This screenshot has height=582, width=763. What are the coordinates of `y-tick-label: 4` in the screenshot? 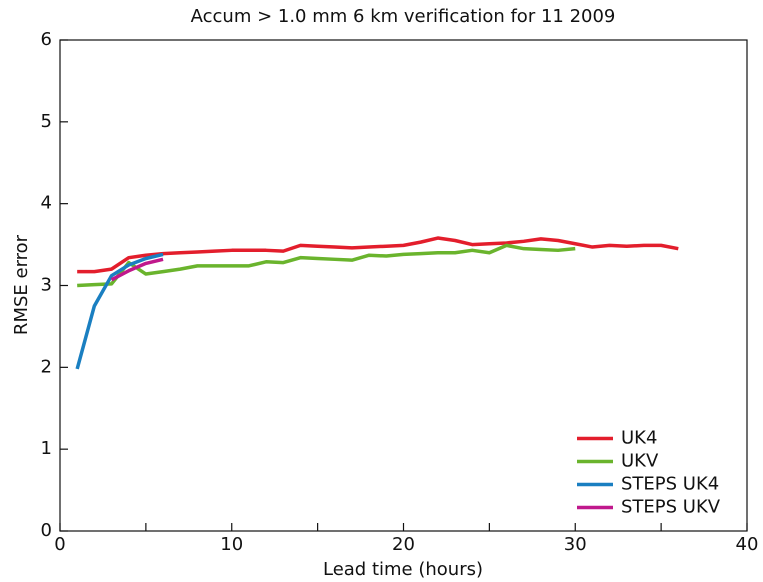 It's located at (46, 203).